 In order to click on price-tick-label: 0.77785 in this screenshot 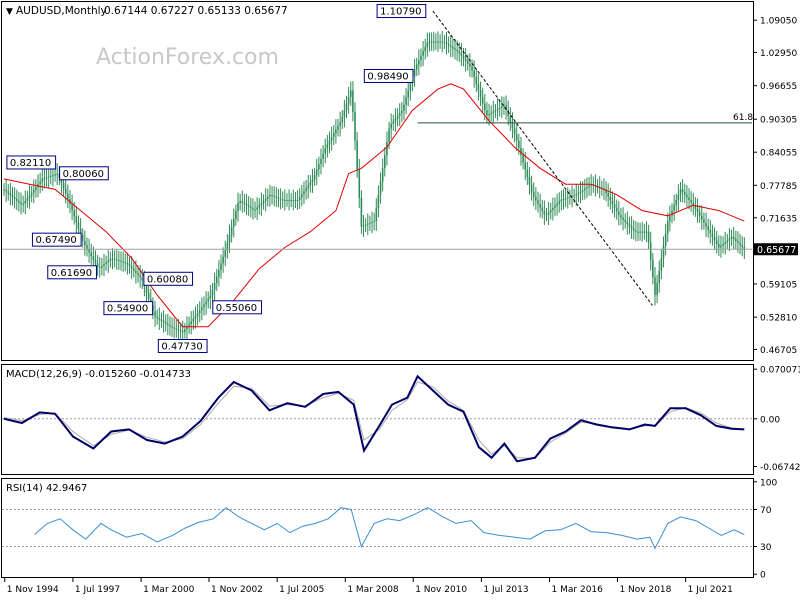, I will do `click(778, 187)`.